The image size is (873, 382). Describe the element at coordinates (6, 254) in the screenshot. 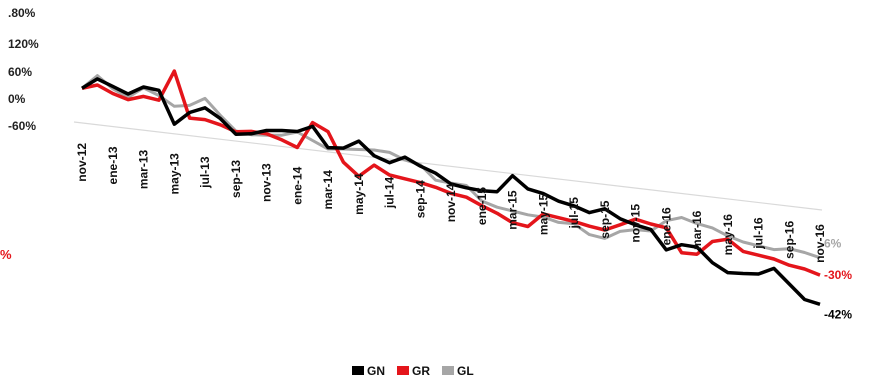

I see `stray-percent-label: %` at that location.